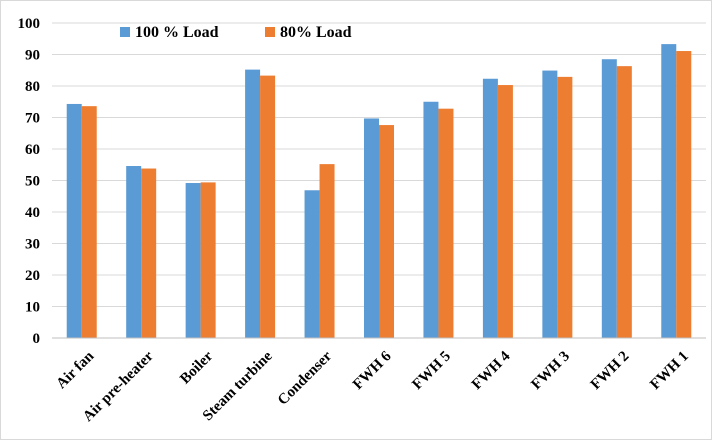 The width and height of the screenshot is (712, 440). What do you see at coordinates (32, 276) in the screenshot?
I see `y-tick-label: 20` at bounding box center [32, 276].